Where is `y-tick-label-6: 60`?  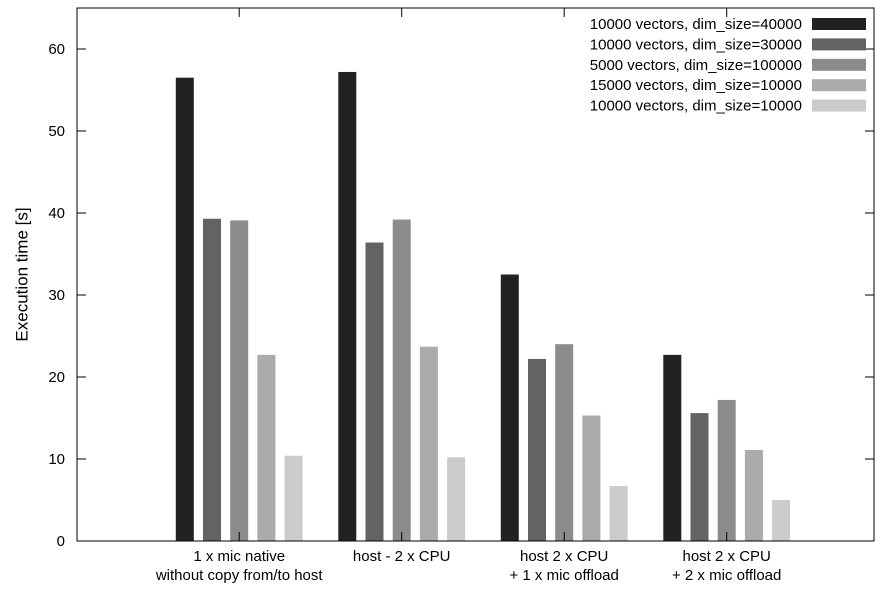
y-tick-label-6: 60 is located at coordinates (56, 49).